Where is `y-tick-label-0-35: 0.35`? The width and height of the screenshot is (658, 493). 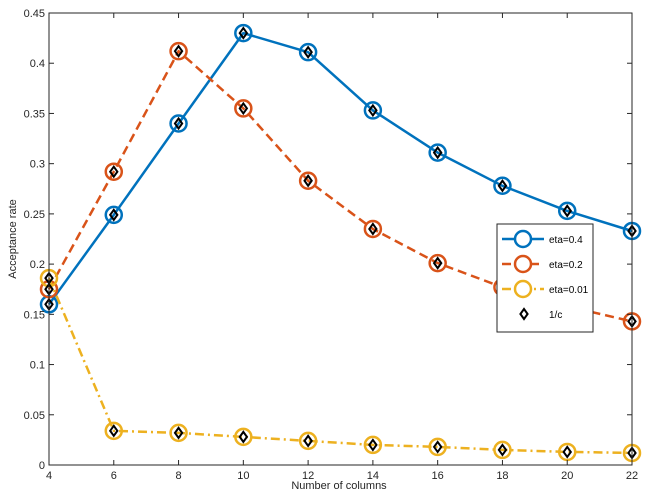 y-tick-label-0-35: 0.35 is located at coordinates (34, 114).